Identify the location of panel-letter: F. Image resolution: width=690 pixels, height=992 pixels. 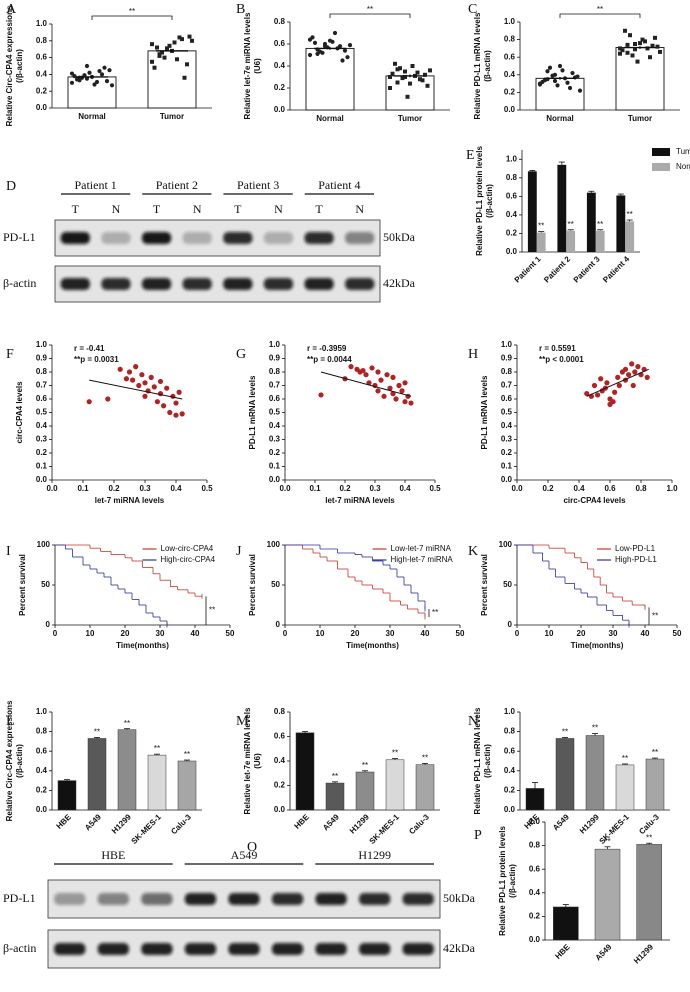
(10, 354).